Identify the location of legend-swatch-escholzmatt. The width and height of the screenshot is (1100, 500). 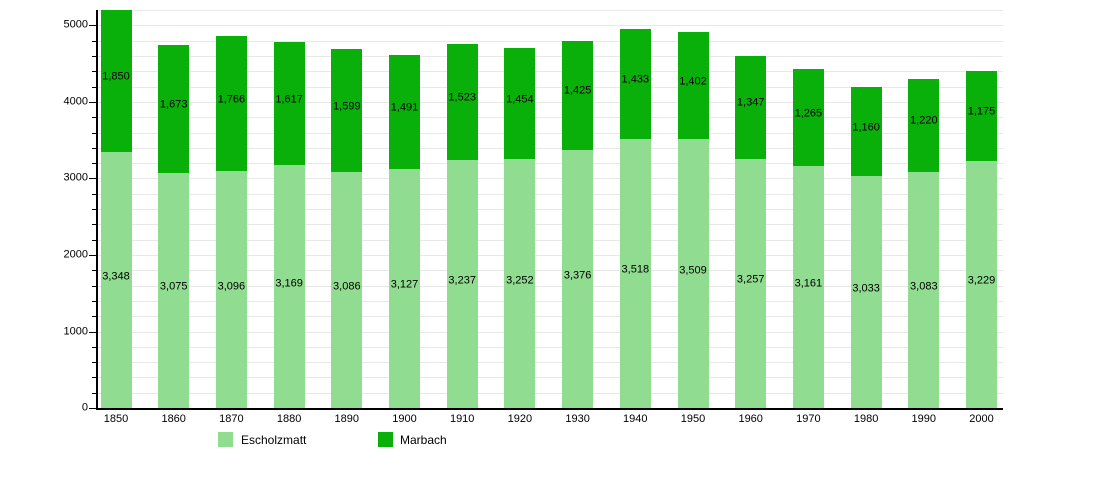
(225, 439).